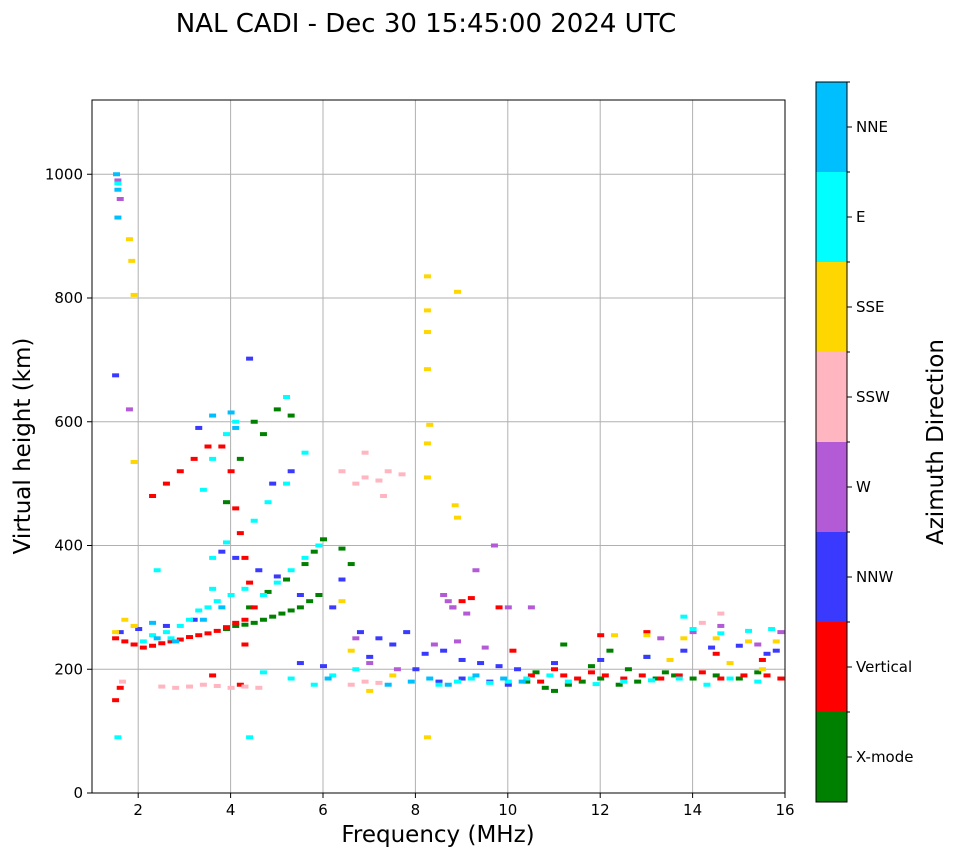 This screenshot has width=958, height=857. What do you see at coordinates (873, 397) in the screenshot?
I see `colorbar-tick-label: SSW` at bounding box center [873, 397].